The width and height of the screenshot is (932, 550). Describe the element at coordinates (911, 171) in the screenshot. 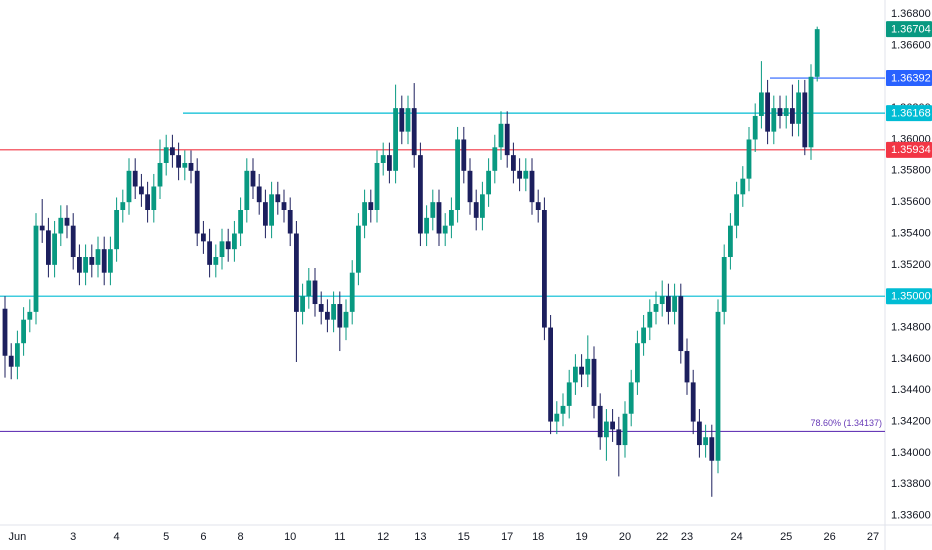

I see `y-tick-label: 1.35800` at that location.